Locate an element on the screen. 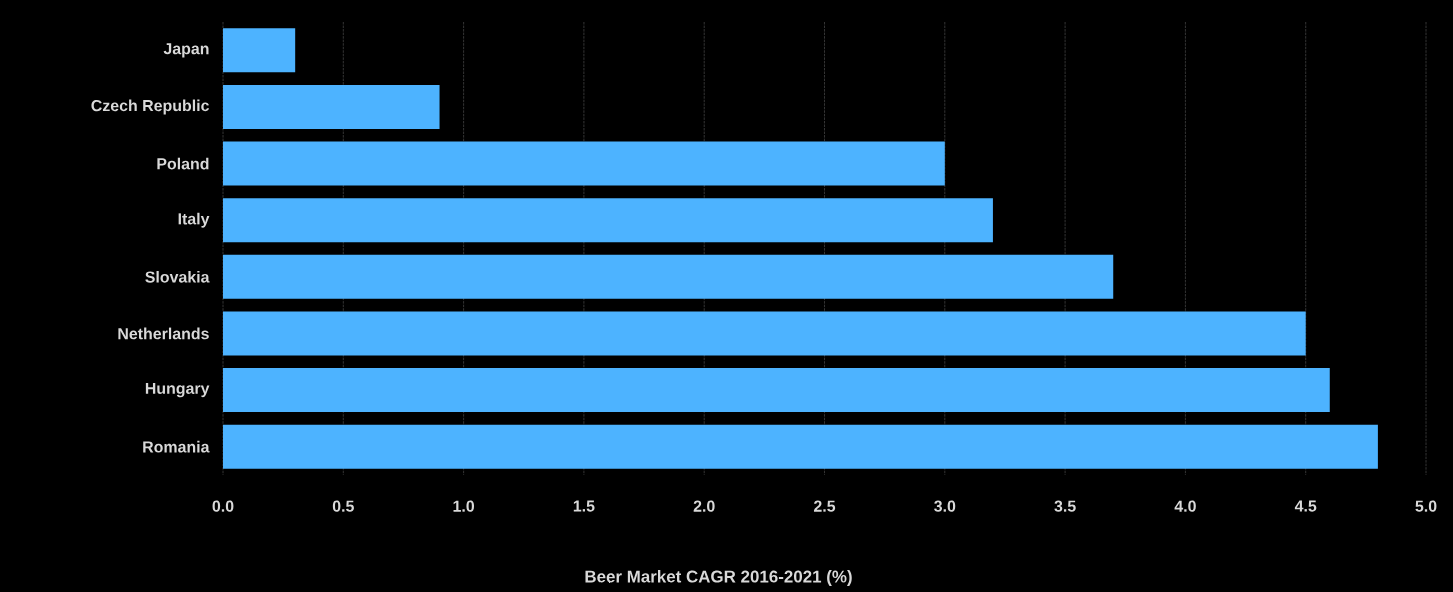 Image resolution: width=1453 pixels, height=592 pixels. x-tick-label: 0.0 is located at coordinates (223, 506).